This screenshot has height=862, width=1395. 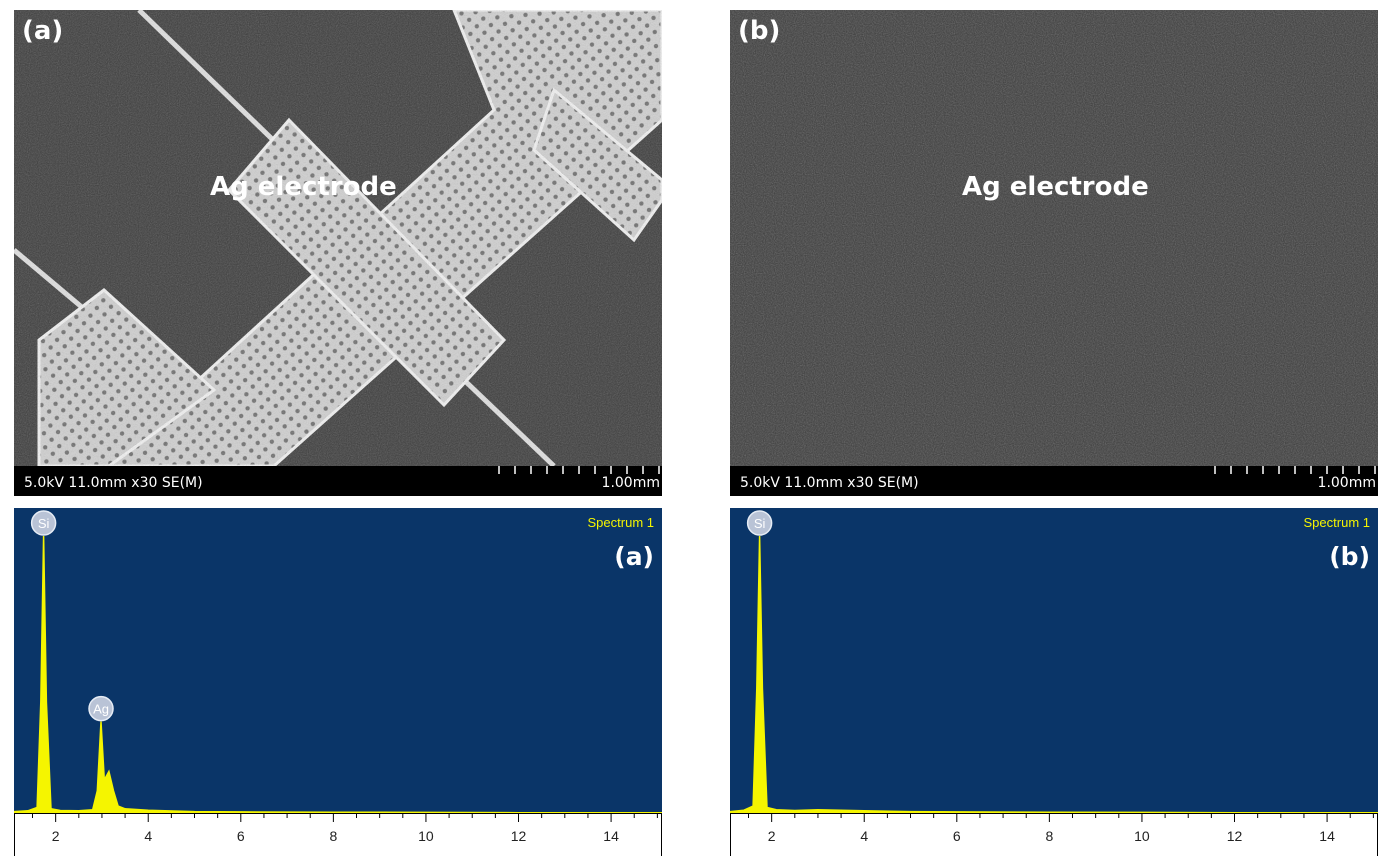 What do you see at coordinates (303, 187) in the screenshot?
I see `electrode-caption-a: Ag electrode` at bounding box center [303, 187].